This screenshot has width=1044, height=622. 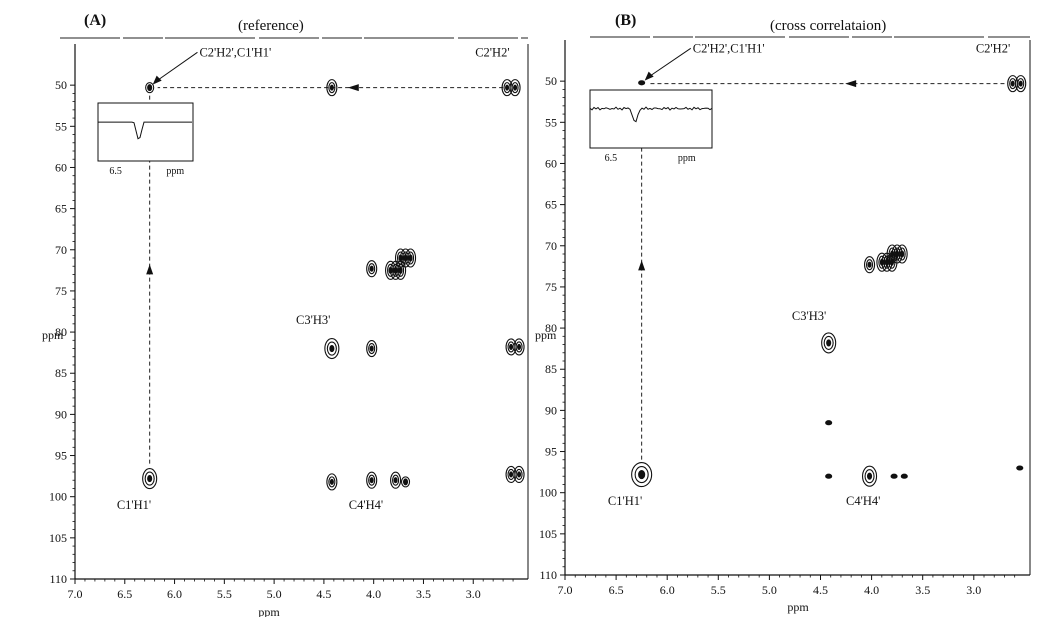 What do you see at coordinates (625, 501) in the screenshot?
I see `peak-annotation: C1'H1'` at bounding box center [625, 501].